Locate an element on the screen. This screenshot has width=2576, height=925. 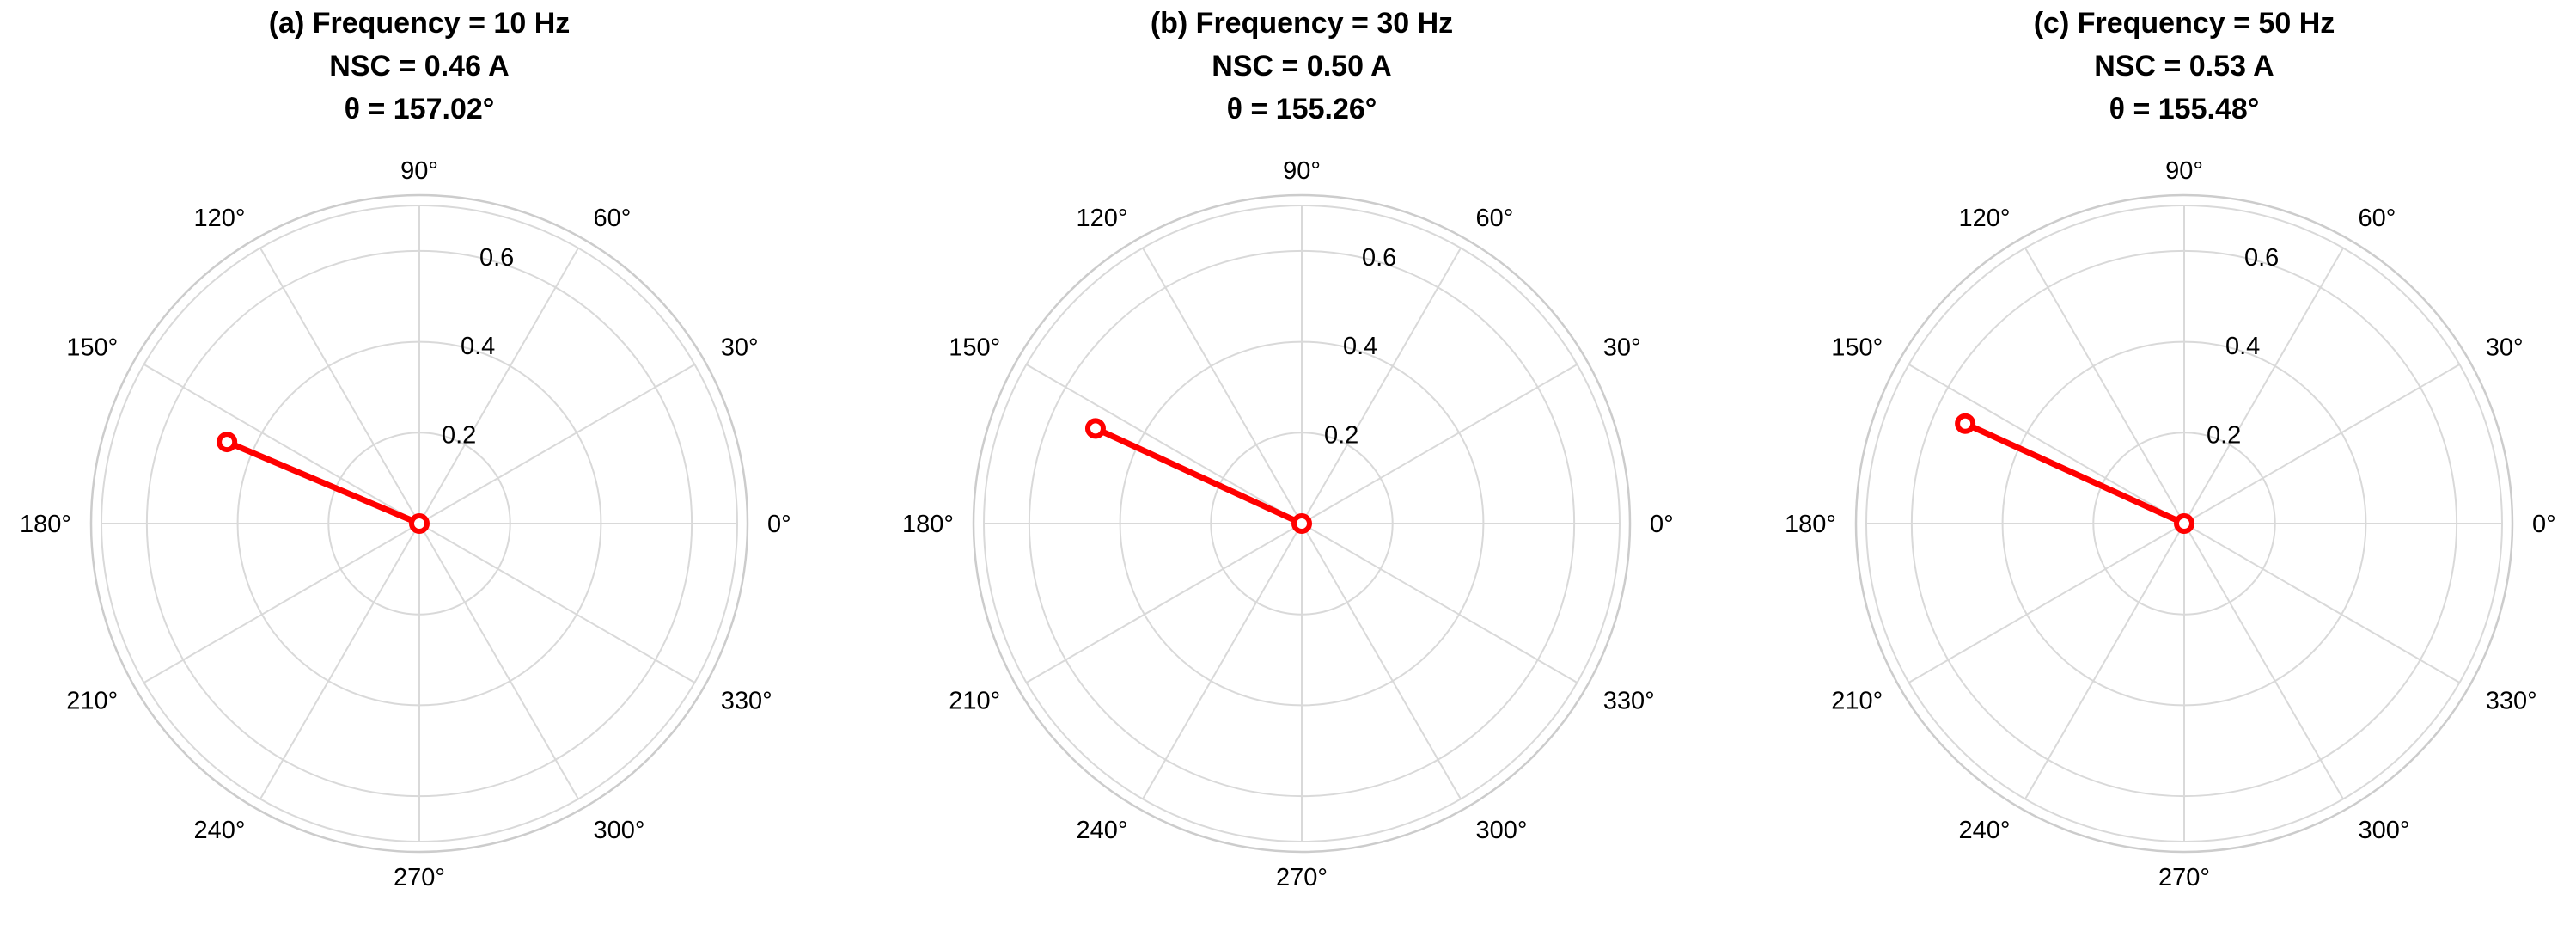
chart-title-line: (b) Frequency = 30 Hz is located at coordinates (1302, 23).